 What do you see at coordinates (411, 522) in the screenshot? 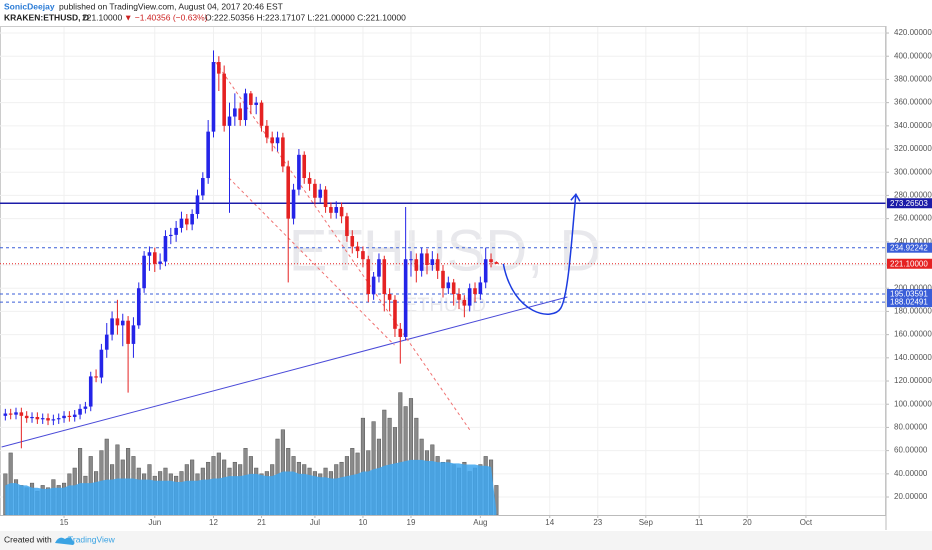
I see `x-tick-label: 19` at bounding box center [411, 522].